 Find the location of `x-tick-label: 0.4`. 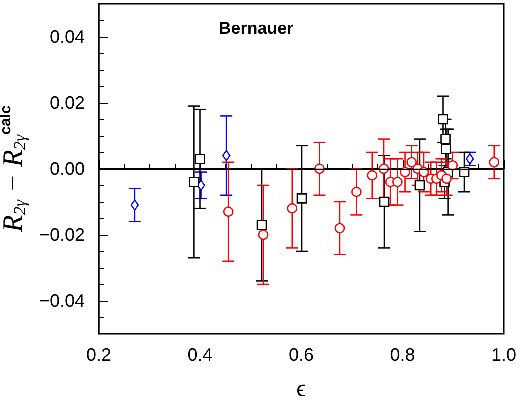

x-tick-label: 0.4 is located at coordinates (200, 355).